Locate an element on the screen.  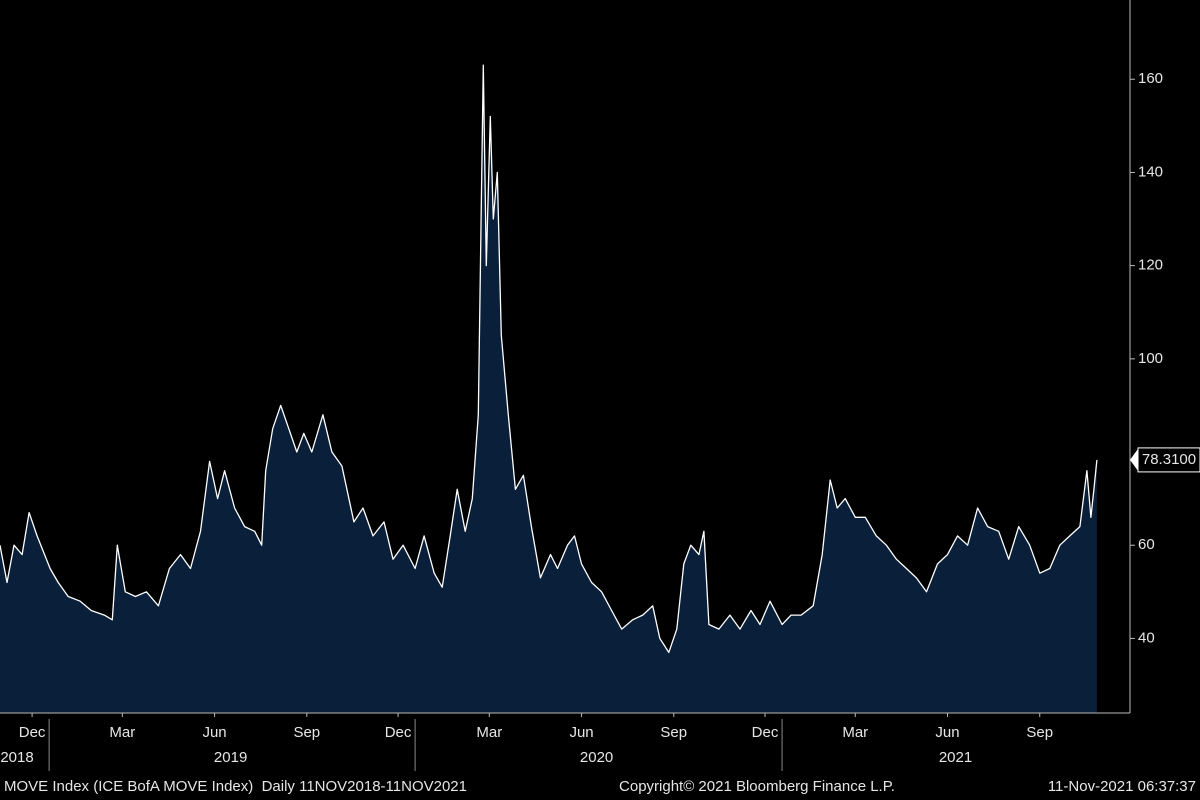
y-tick-label: 100 is located at coordinates (1150, 358).